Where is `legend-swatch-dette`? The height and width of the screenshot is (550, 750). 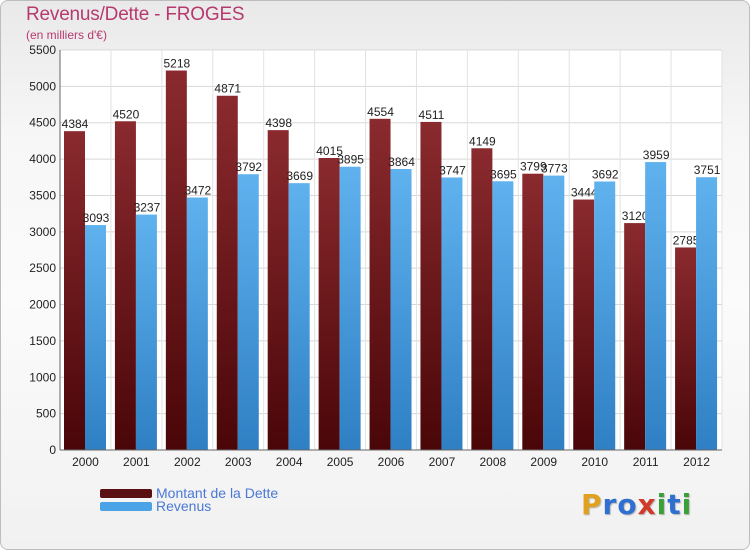
legend-swatch-dette is located at coordinates (126, 493).